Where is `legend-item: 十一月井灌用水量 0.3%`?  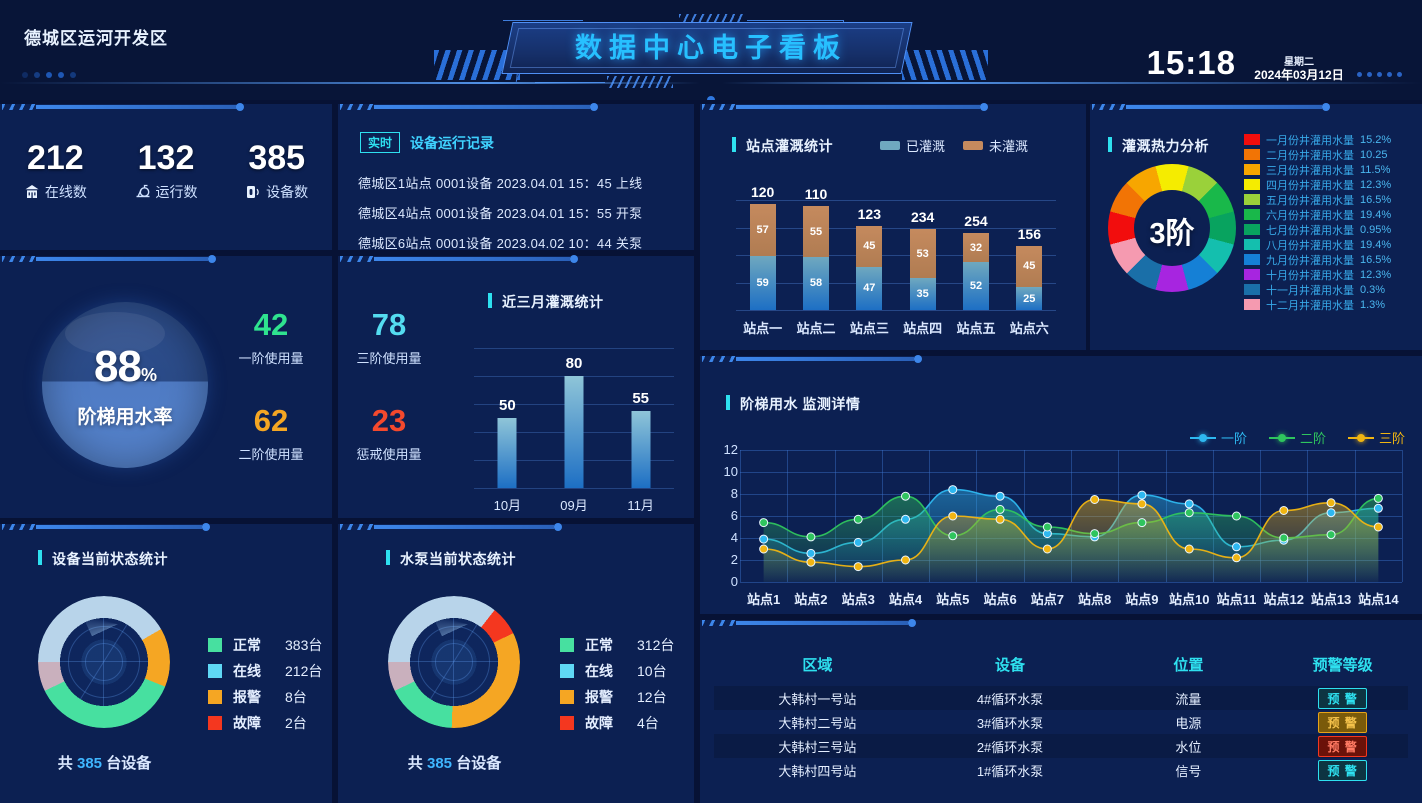
legend-item: 十一月井灌用水量 0.3% is located at coordinates (1317, 289).